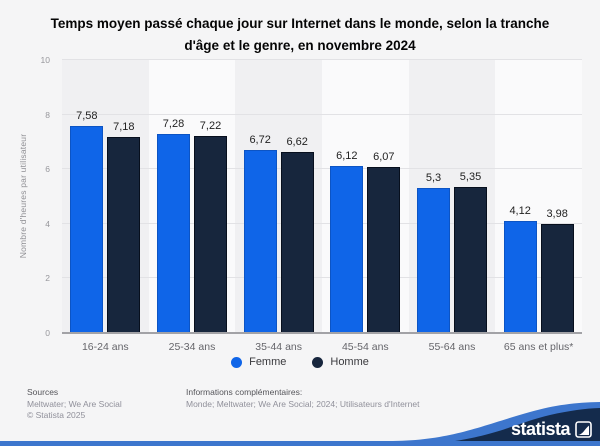 The width and height of the screenshot is (600, 446). I want to click on sources-line: Meltwater; We Are Social, so click(74, 403).